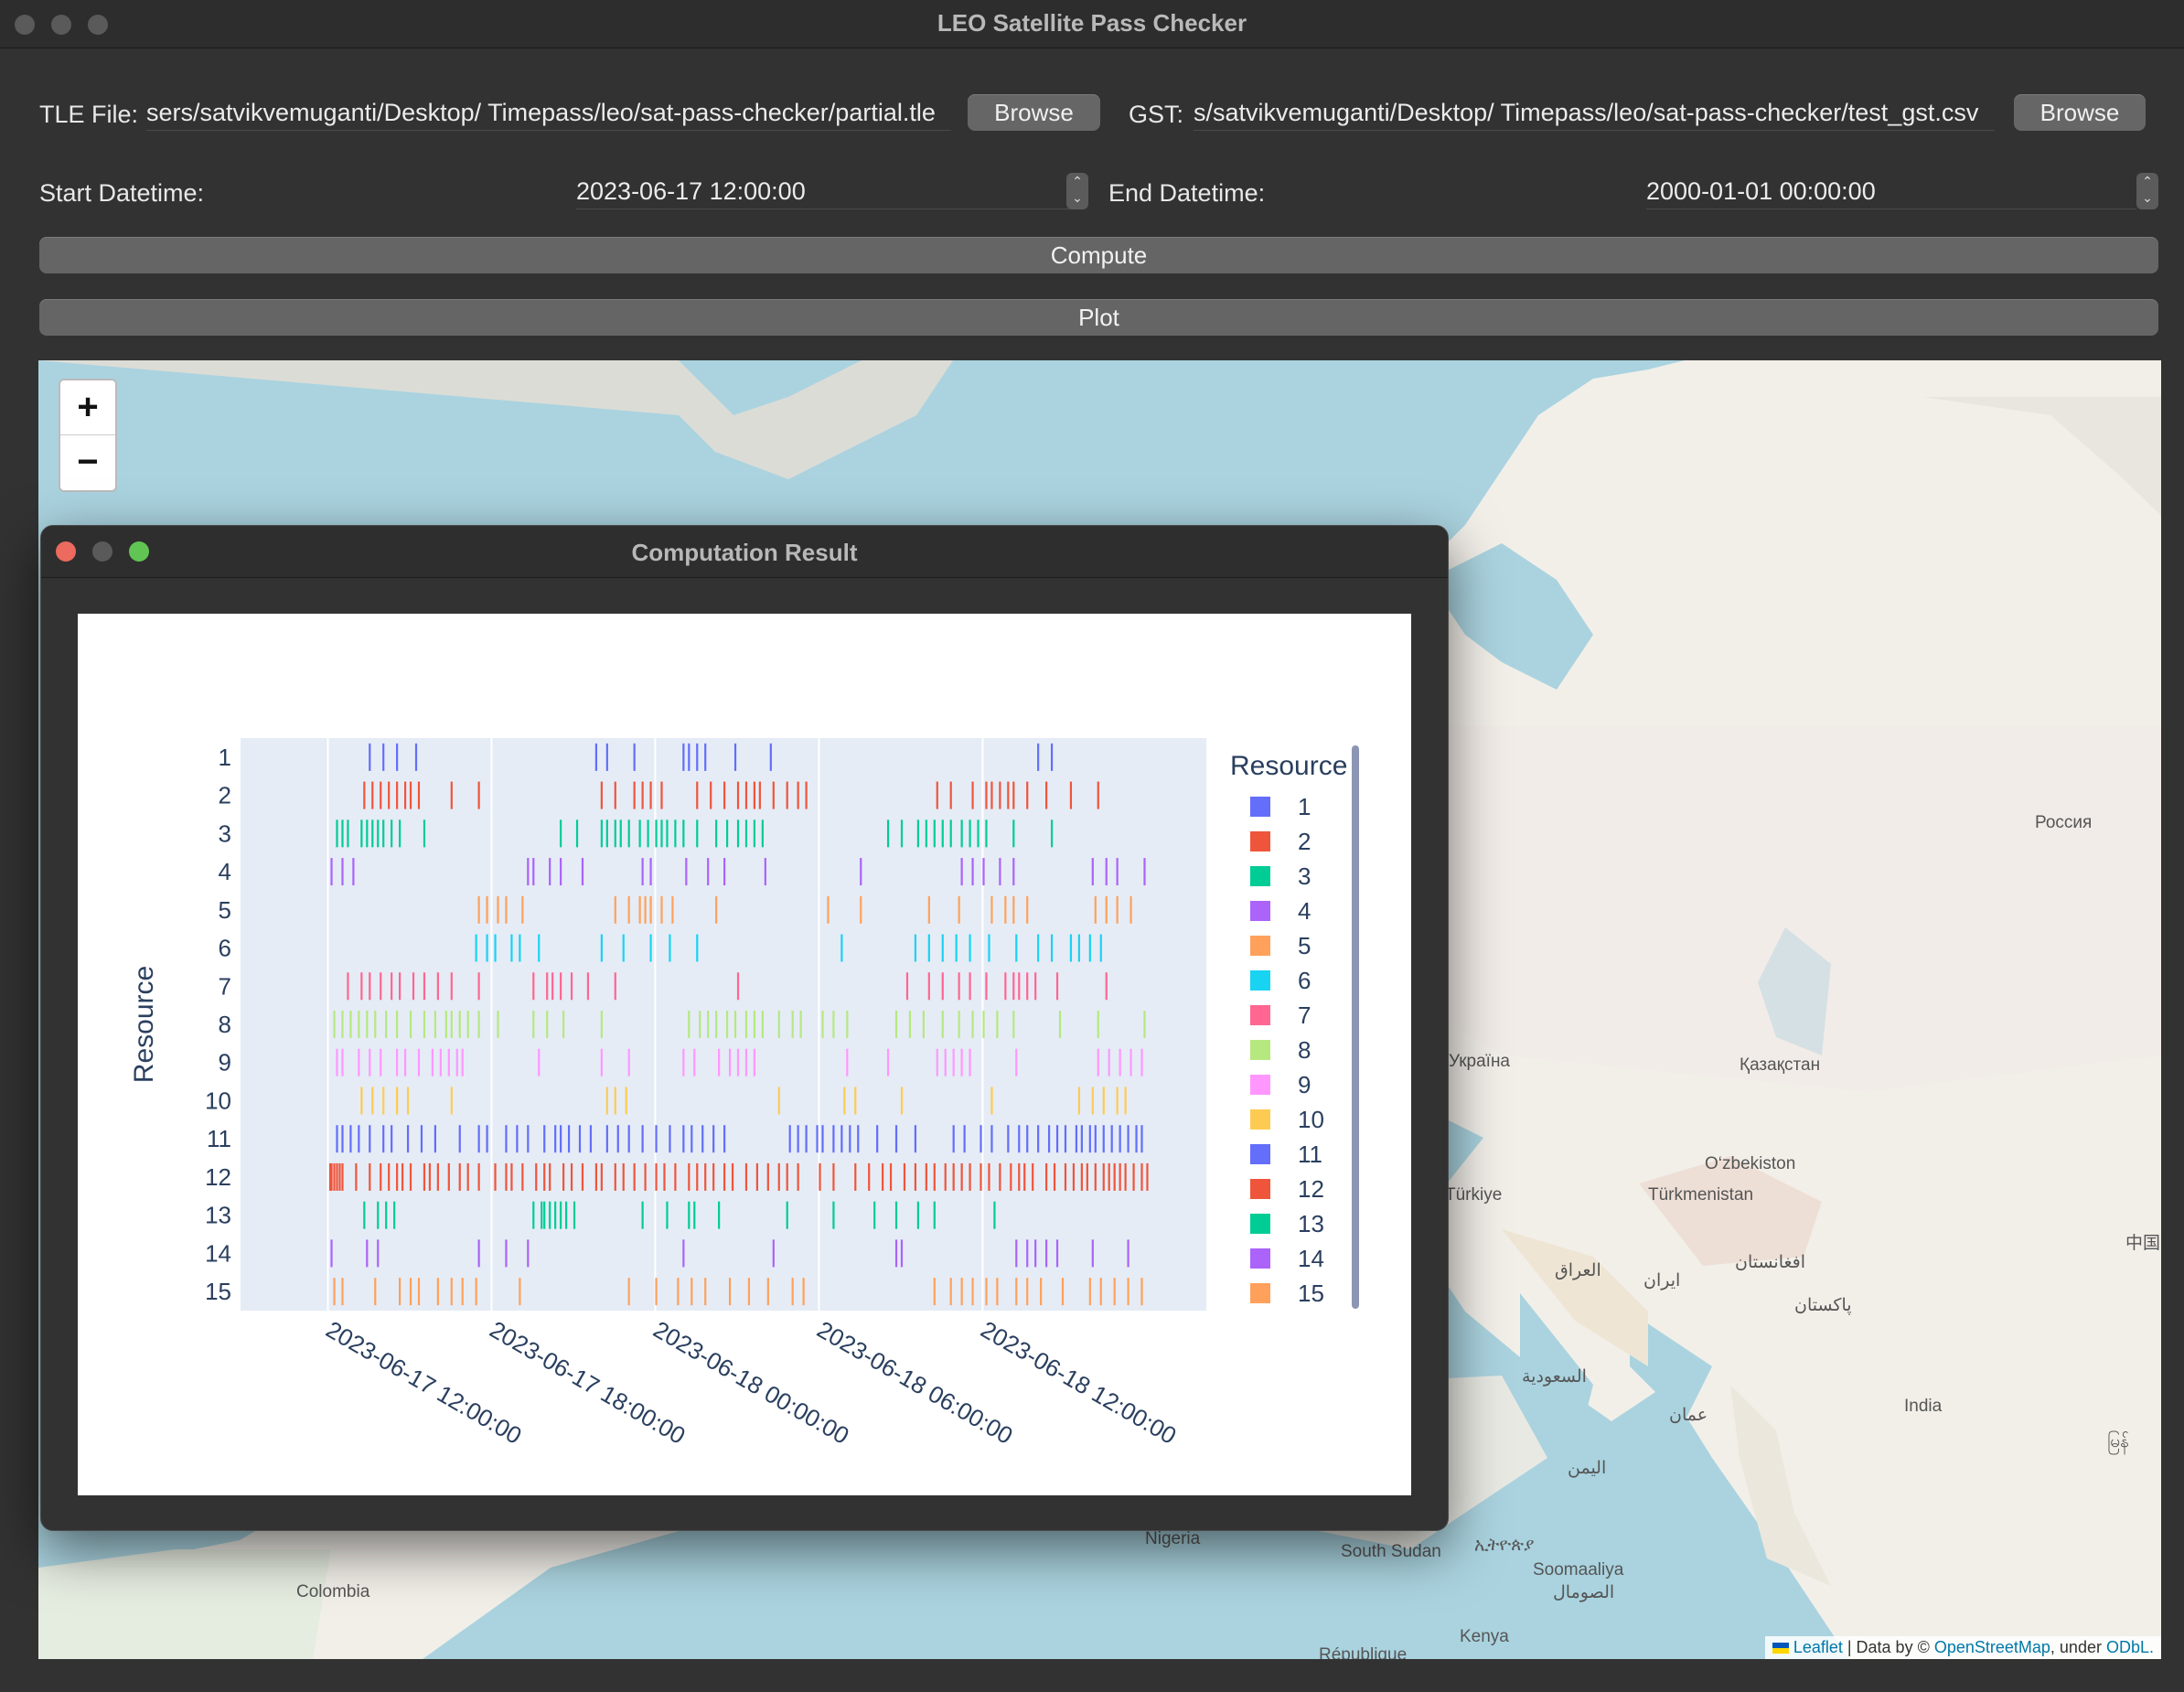 The height and width of the screenshot is (1692, 2184). Describe the element at coordinates (1888, 1647) in the screenshot. I see `attribution-text: | Data by ©` at that location.